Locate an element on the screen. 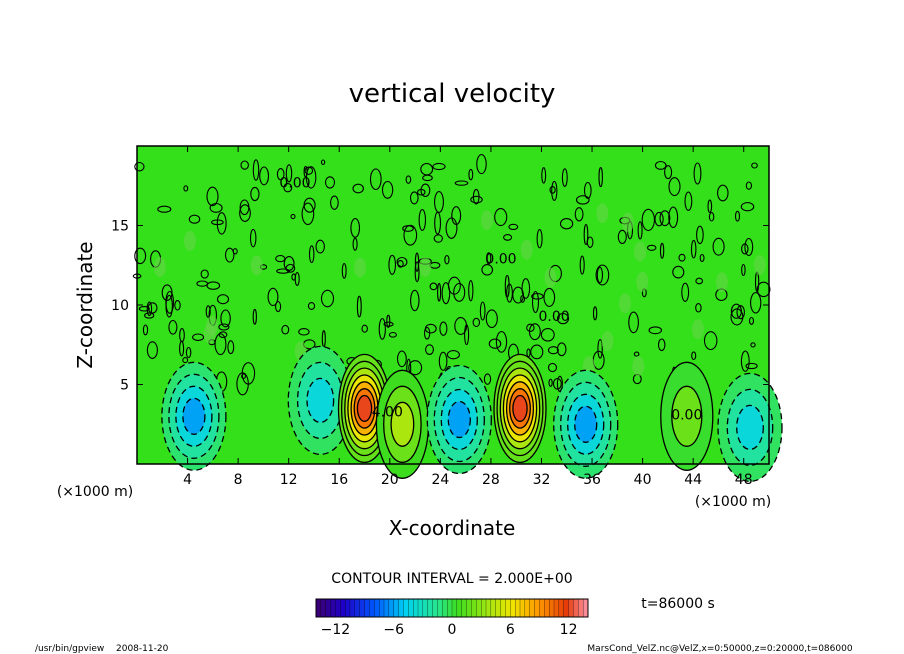 Image resolution: width=904 pixels, height=654 pixels. y-axis-label: Z-coordinate is located at coordinates (85, 304).